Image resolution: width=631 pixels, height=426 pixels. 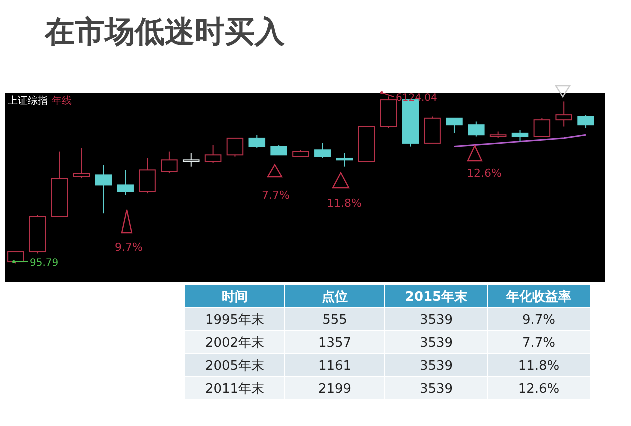 I want to click on annotation: 上证综指, so click(x=28, y=101).